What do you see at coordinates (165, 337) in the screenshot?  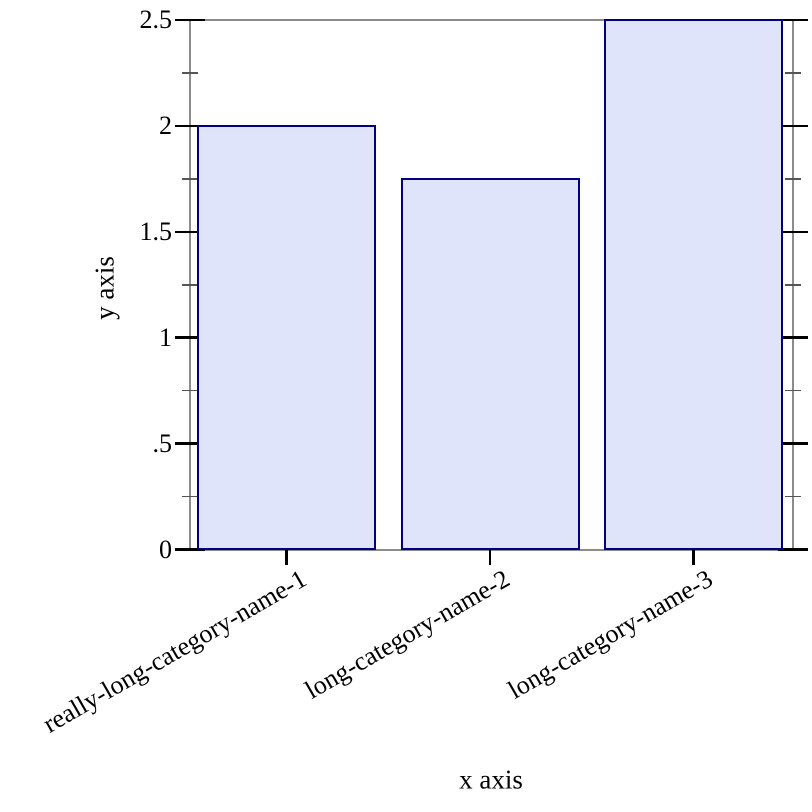 I see `y-tick-label: 1` at bounding box center [165, 337].